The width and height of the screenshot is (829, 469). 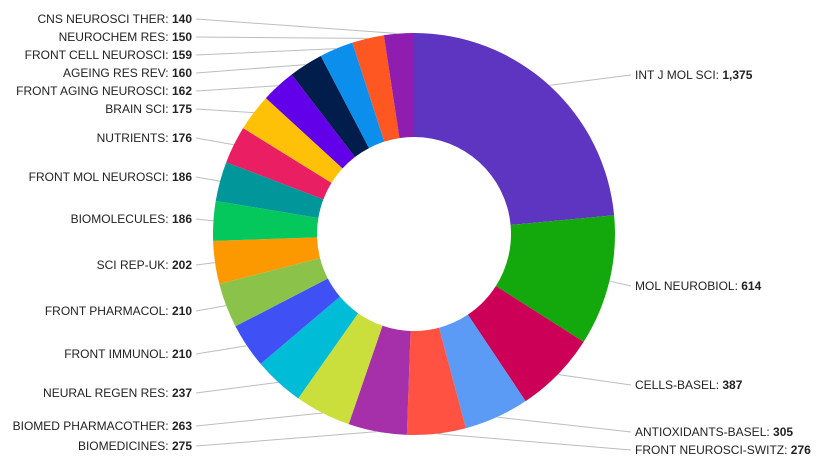 I want to click on slice-ageing-res-rev, so click(x=330, y=106).